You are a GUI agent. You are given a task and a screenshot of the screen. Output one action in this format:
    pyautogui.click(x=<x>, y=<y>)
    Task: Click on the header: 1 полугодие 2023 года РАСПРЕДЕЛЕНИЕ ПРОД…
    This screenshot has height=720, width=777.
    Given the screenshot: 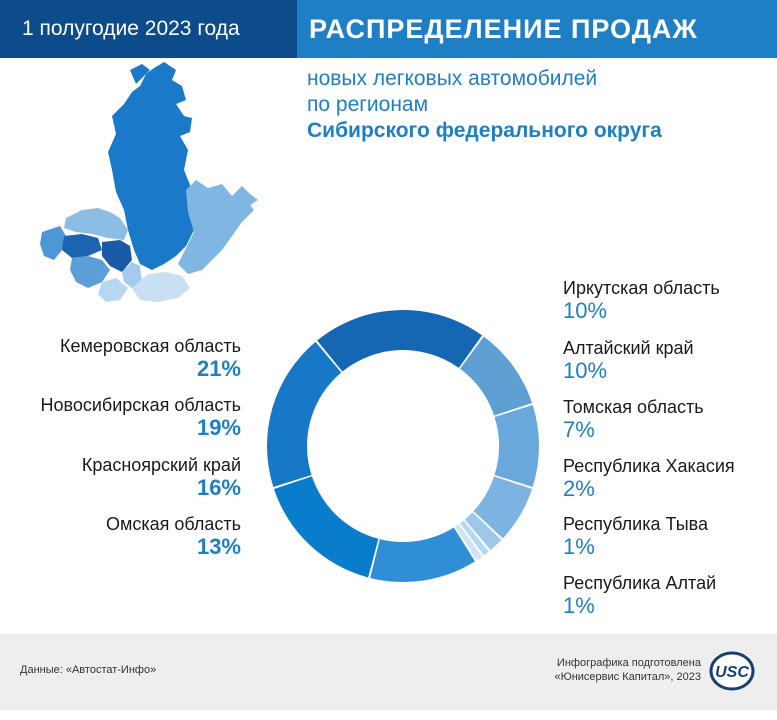 What is the action you would take?
    pyautogui.click(x=388, y=29)
    